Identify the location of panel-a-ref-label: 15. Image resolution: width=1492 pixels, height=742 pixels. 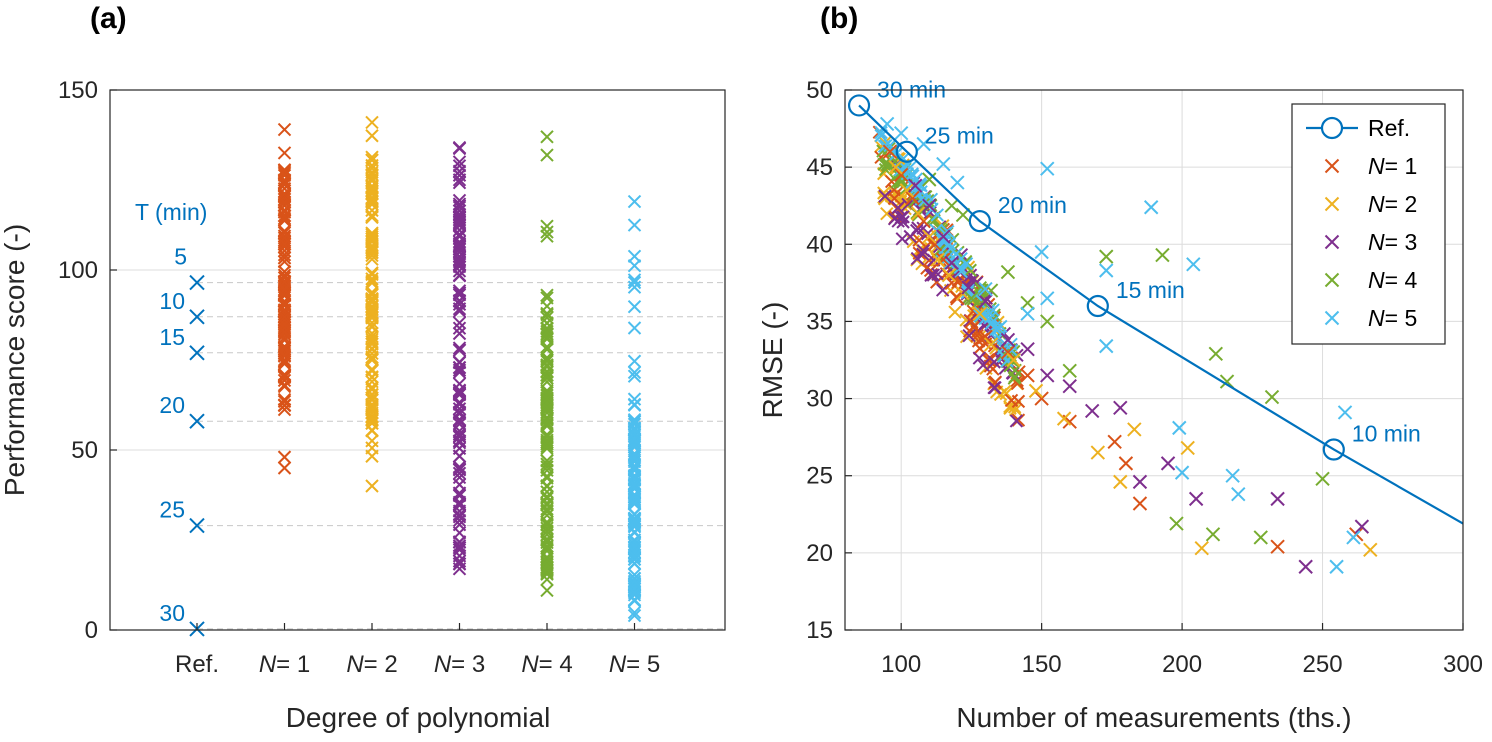
(172, 337).